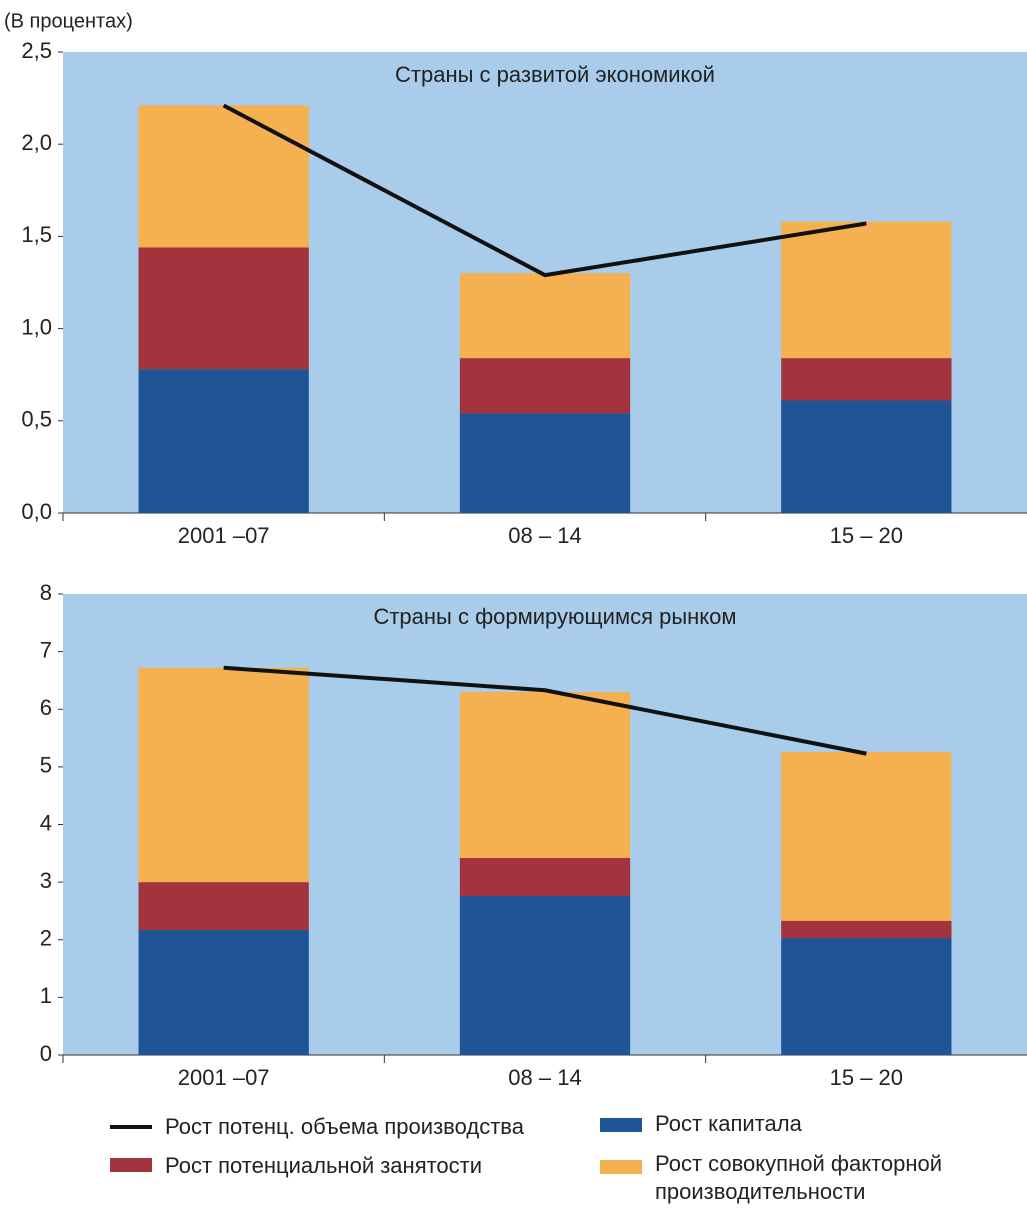 This screenshot has width=1027, height=1209. I want to click on y-tick-label: 2,0, so click(36, 142).